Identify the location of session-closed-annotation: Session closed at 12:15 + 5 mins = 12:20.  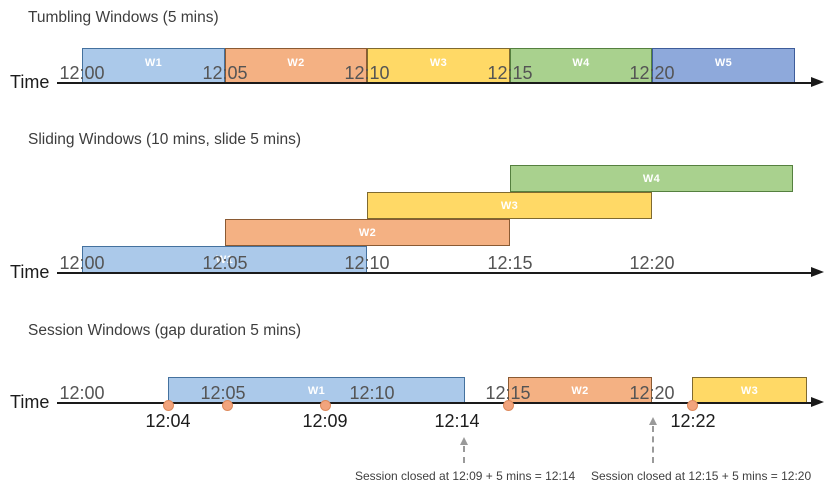
(701, 476).